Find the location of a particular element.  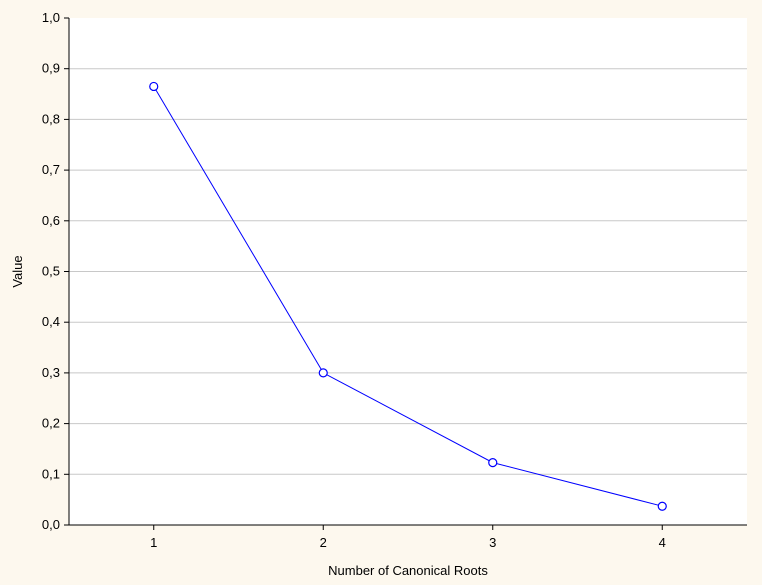

y-tick-label: 0,9 is located at coordinates (51, 68).